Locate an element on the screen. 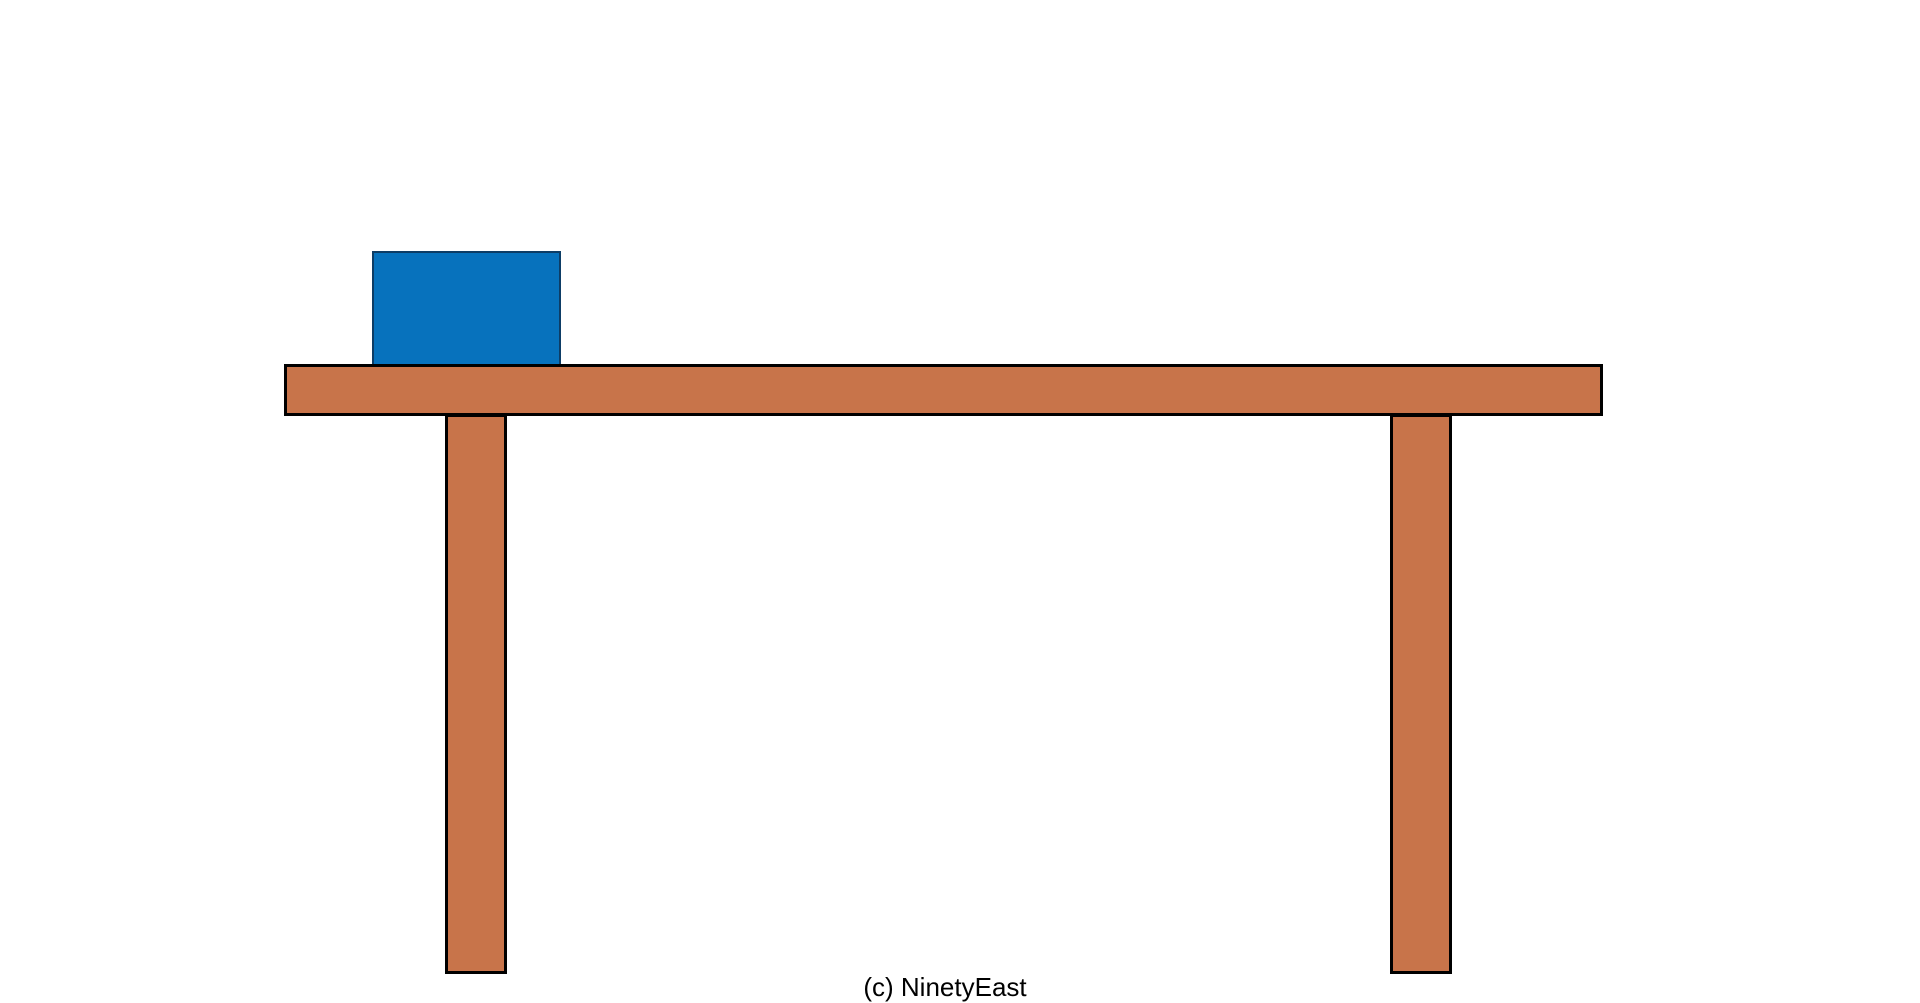 This screenshot has height=1003, width=1920. copyright-text: (c) NinetyEast is located at coordinates (945, 987).